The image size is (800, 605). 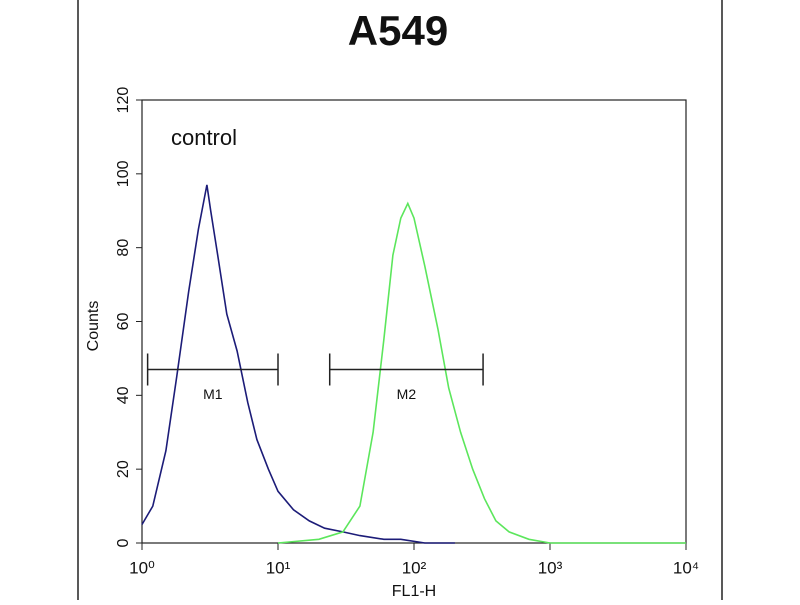 What do you see at coordinates (204, 137) in the screenshot?
I see `annotation: control` at bounding box center [204, 137].